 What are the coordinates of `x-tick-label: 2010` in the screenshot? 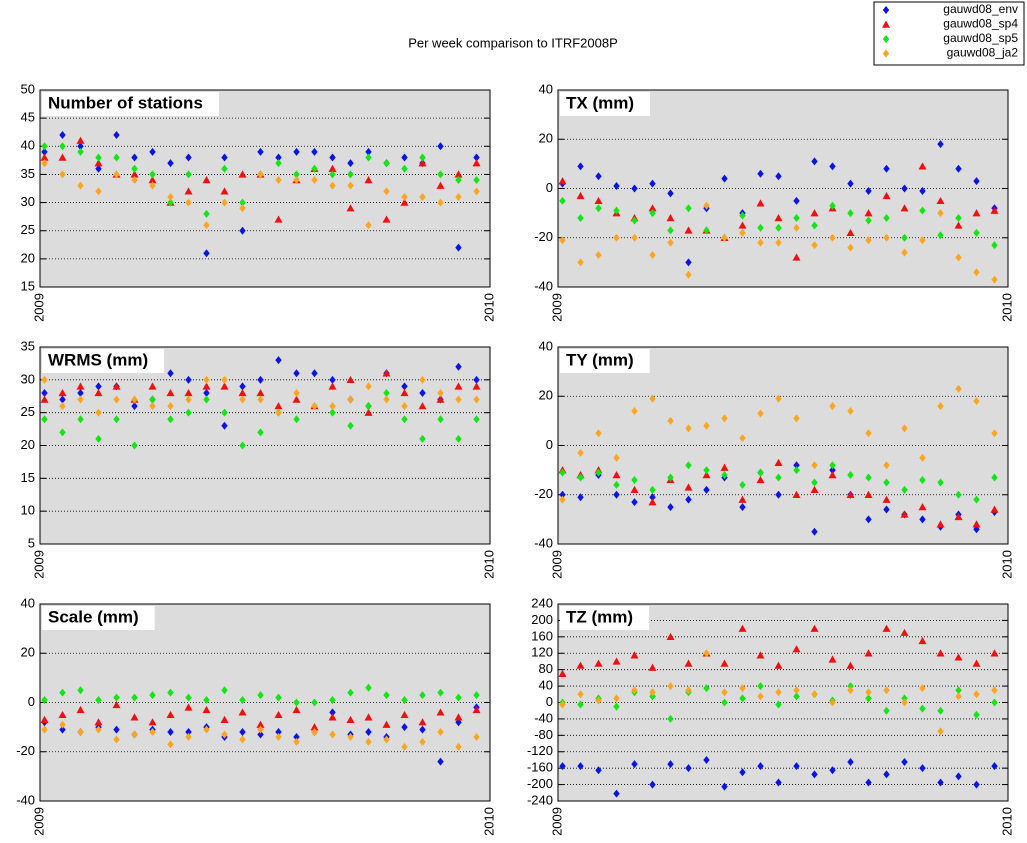 It's located at (488, 821).